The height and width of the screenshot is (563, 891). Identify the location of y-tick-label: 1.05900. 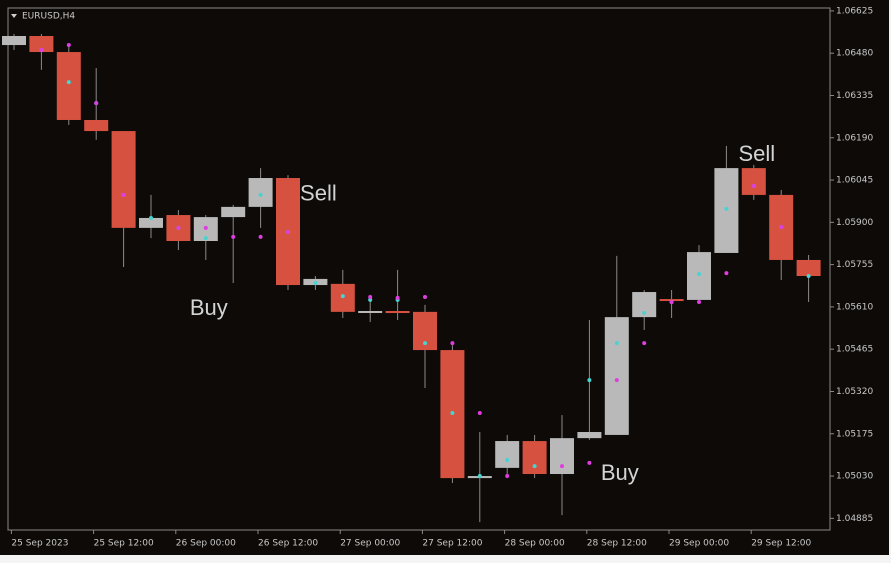
(854, 223).